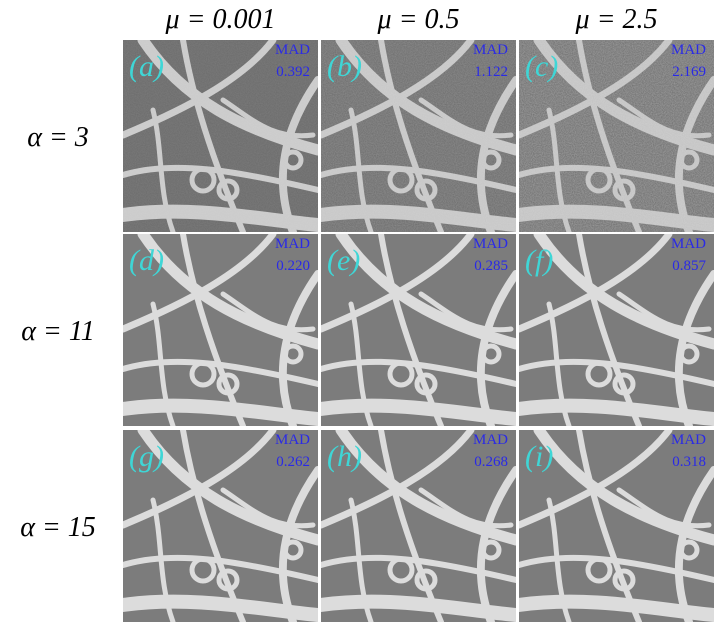 This screenshot has width=716, height=628. What do you see at coordinates (293, 462) in the screenshot?
I see `metric-value: 0.262` at bounding box center [293, 462].